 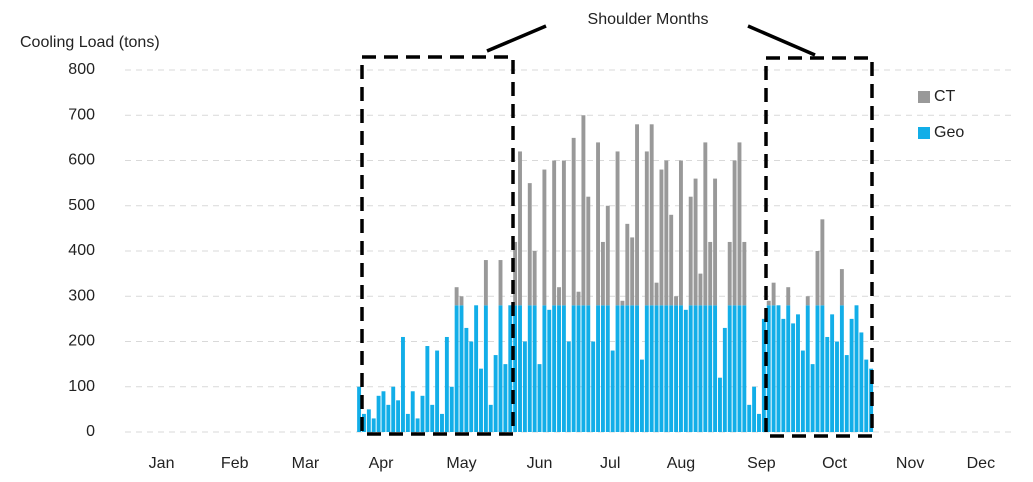 I want to click on annotation: Shoulder Months, so click(x=648, y=19).